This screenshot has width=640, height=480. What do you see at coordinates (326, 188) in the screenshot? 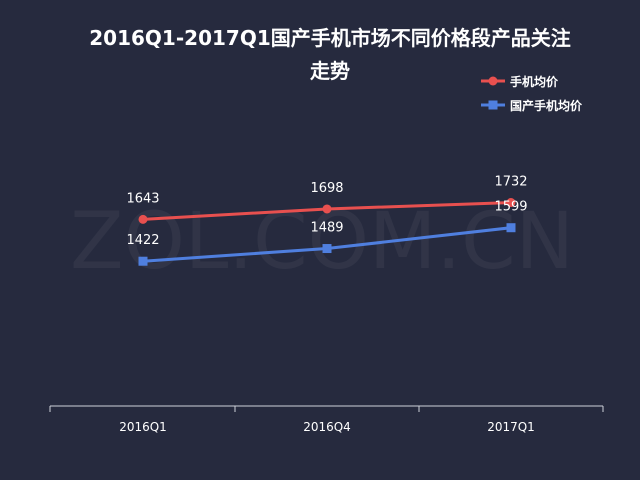
I see `data-label: 1698` at bounding box center [326, 188].